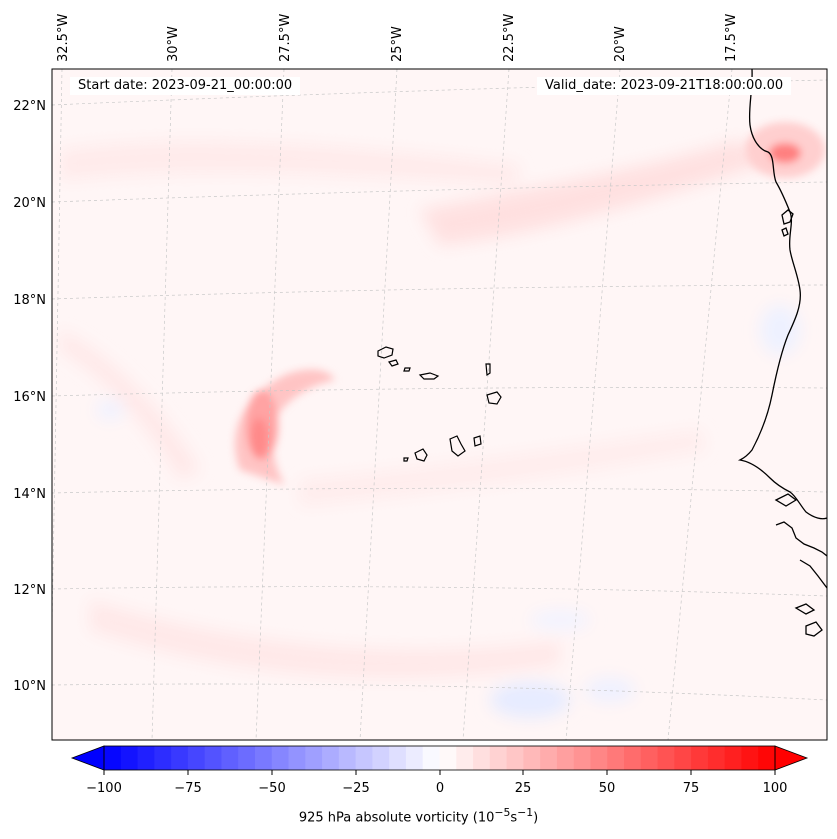 The image size is (837, 839). What do you see at coordinates (185, 86) in the screenshot?
I see `start-date-label: Start date: 2023-09-21_00:00:00` at bounding box center [185, 86].